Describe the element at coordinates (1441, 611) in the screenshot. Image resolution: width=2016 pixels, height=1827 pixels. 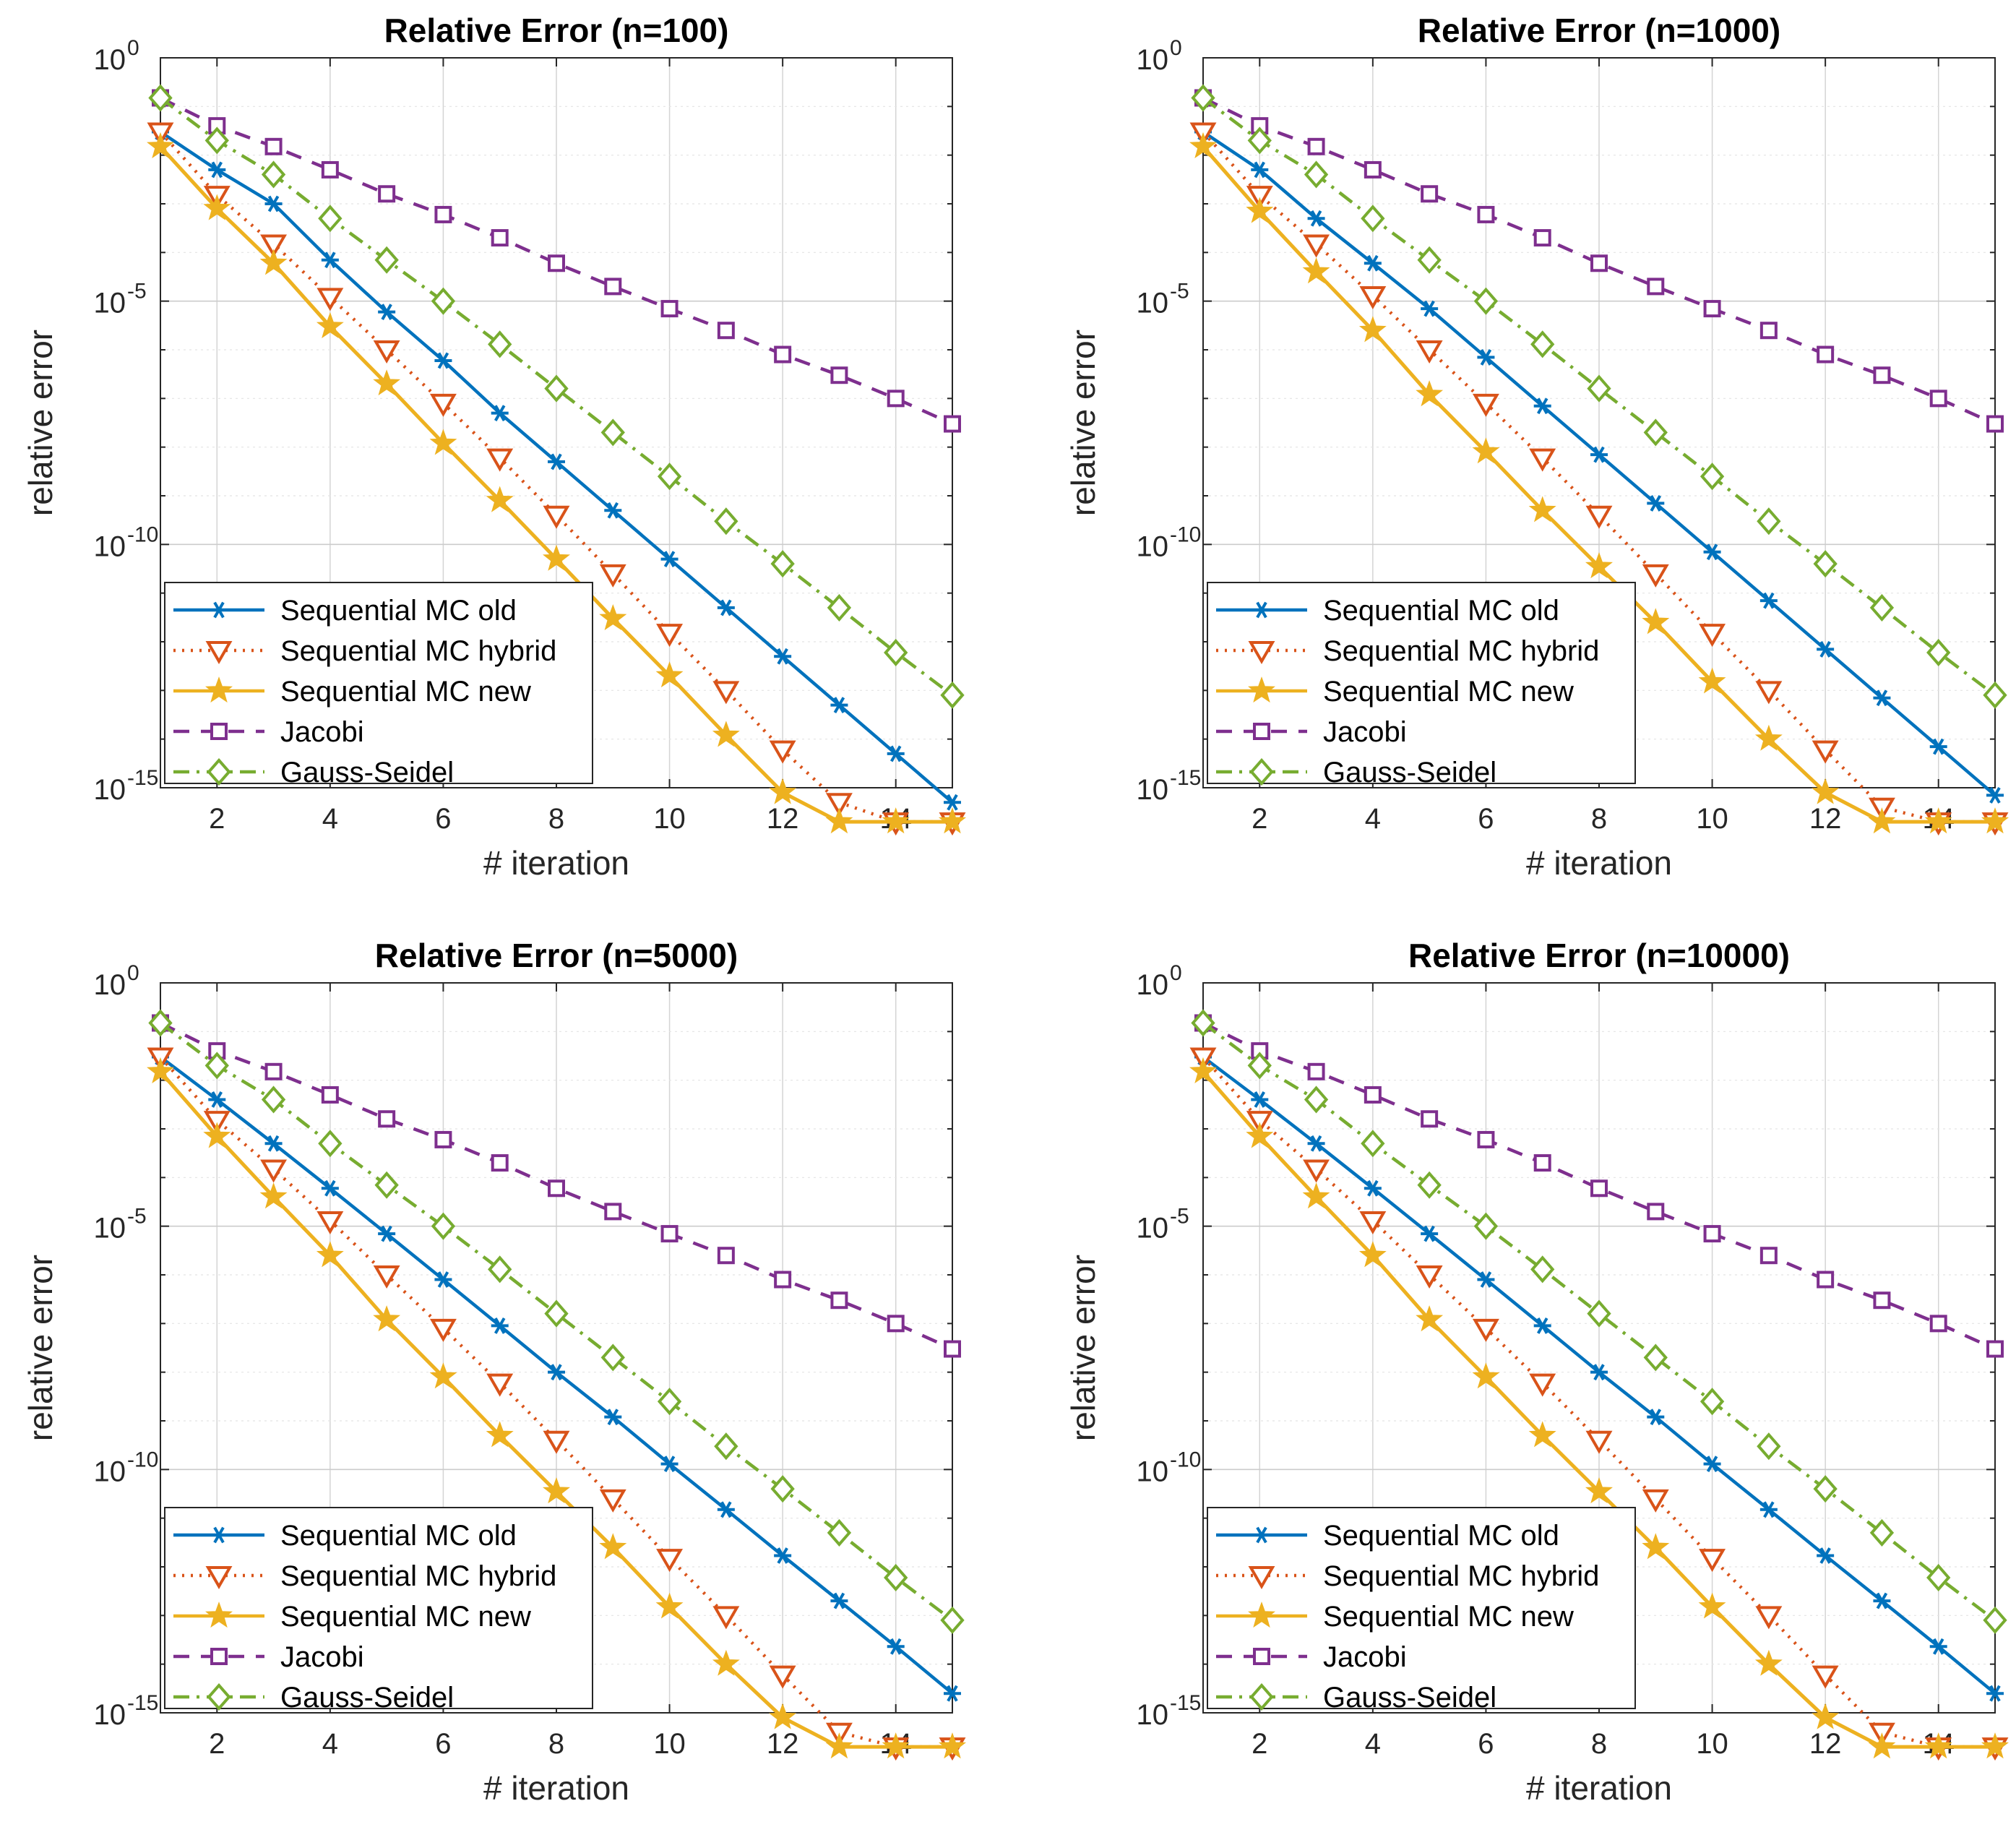
I see `legend-label: Sequential MC old` at that location.